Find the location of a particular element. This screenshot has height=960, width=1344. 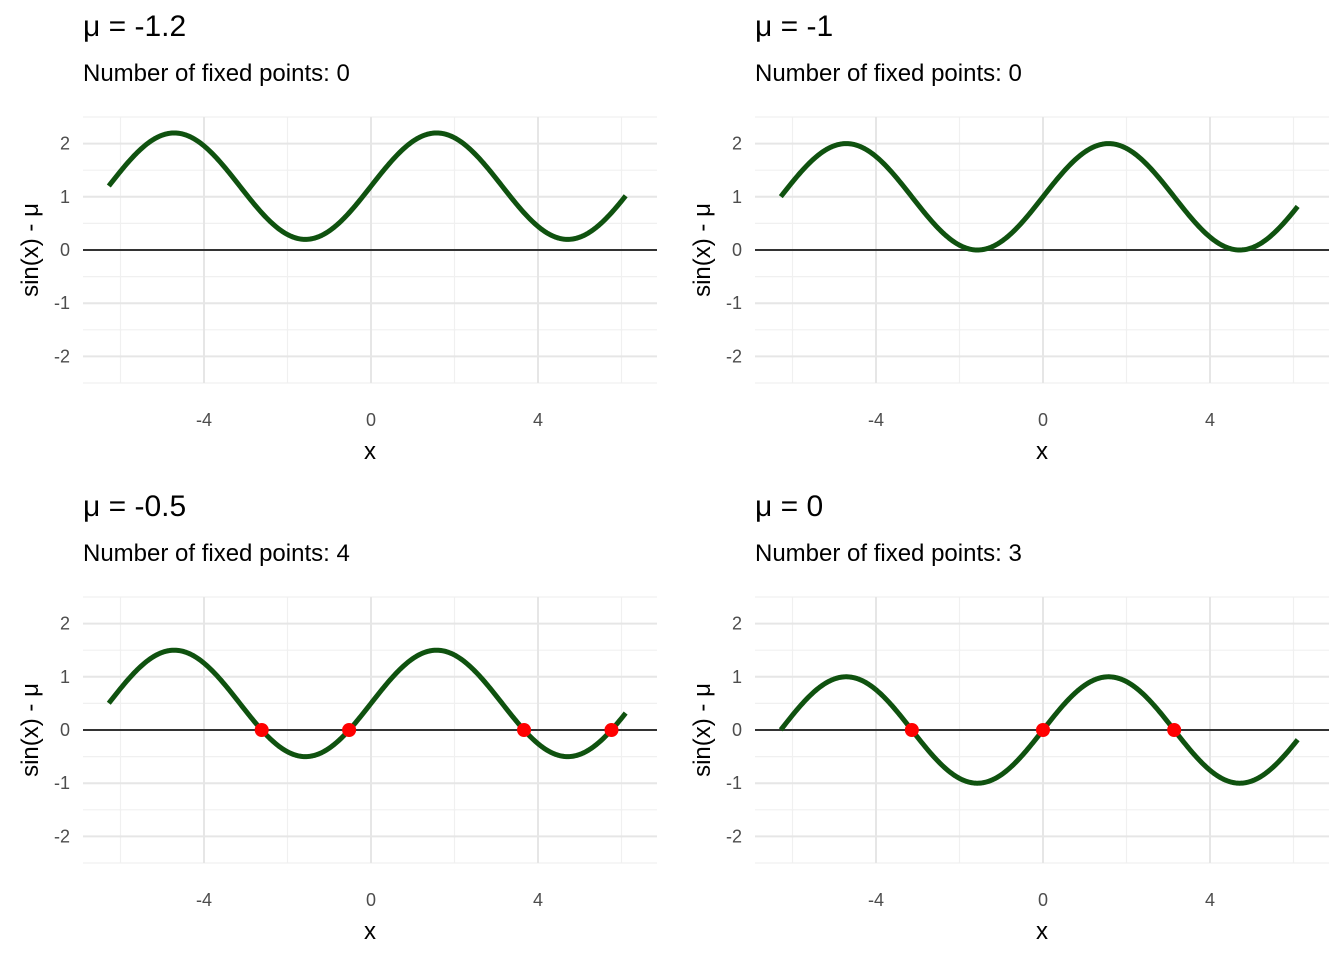

panel-title: μ = -1.2 is located at coordinates (135, 26).